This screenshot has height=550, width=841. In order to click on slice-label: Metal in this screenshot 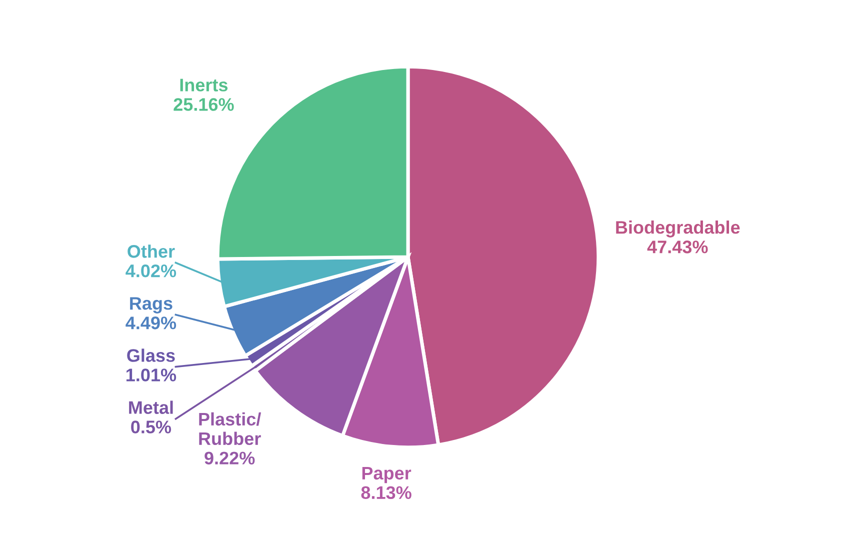, I will do `click(151, 407)`.